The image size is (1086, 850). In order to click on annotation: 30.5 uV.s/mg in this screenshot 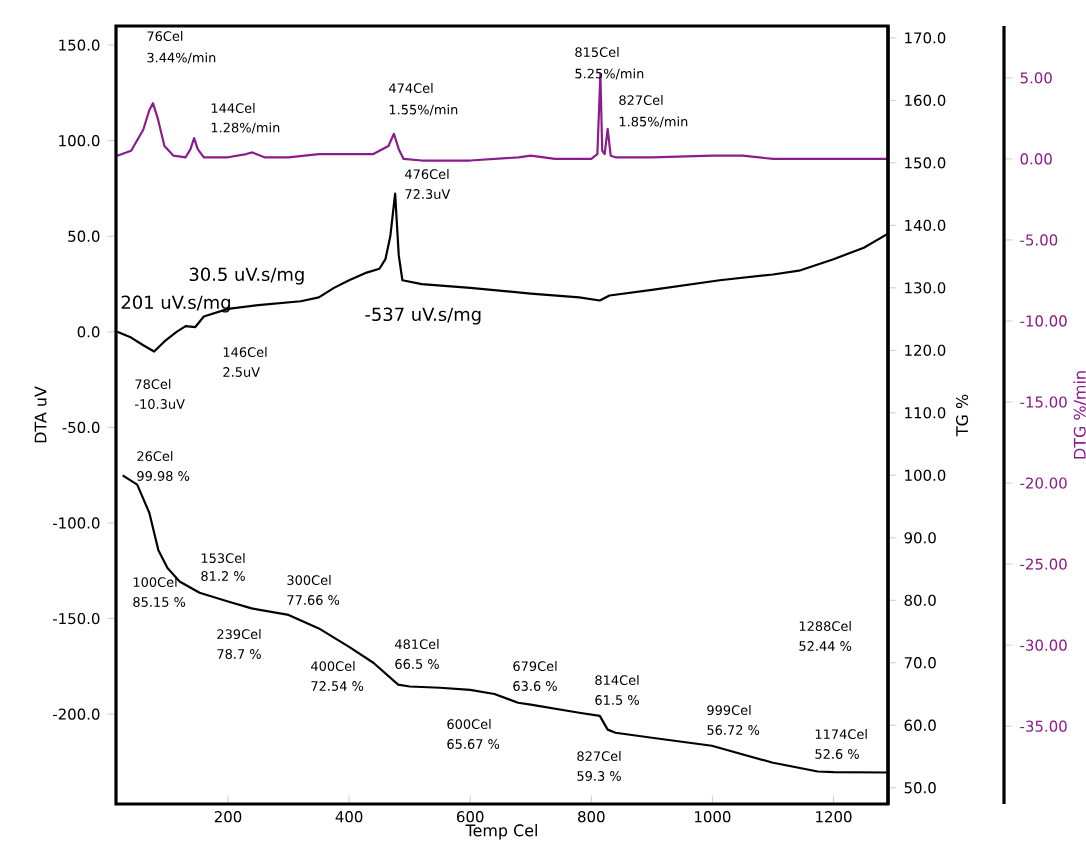, I will do `click(246, 276)`.